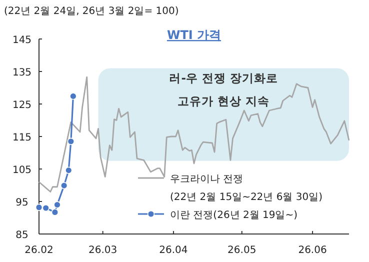 This screenshot has height=262, width=369. Describe the element at coordinates (223, 78) in the screenshot. I see `annotation: 러-우 전쟁 장기화로` at that location.